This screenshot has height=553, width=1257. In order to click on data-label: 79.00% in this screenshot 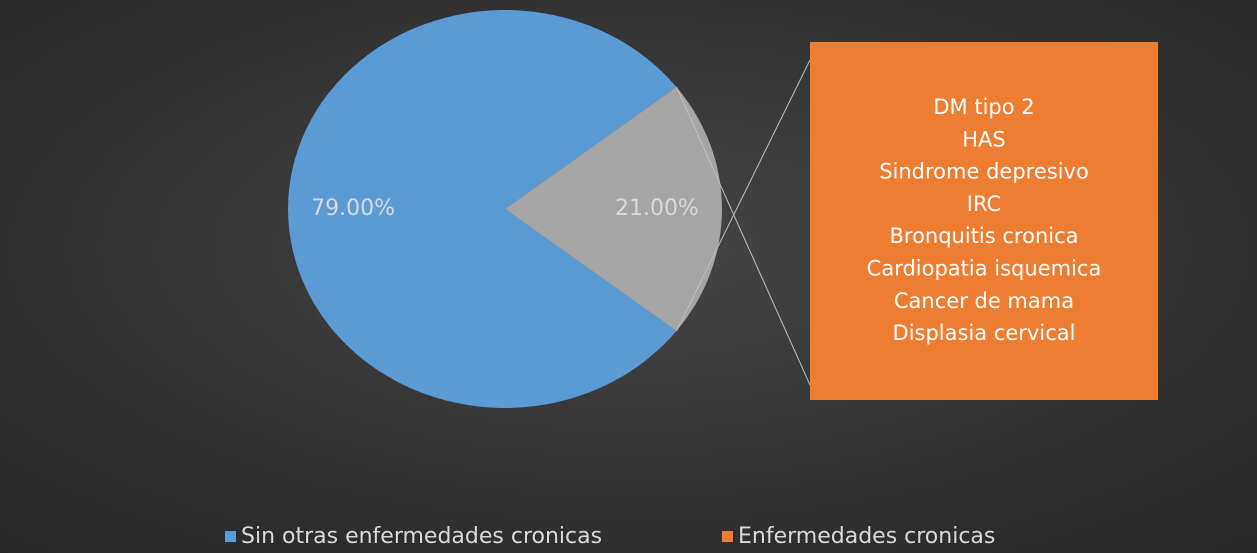, I will do `click(353, 208)`.